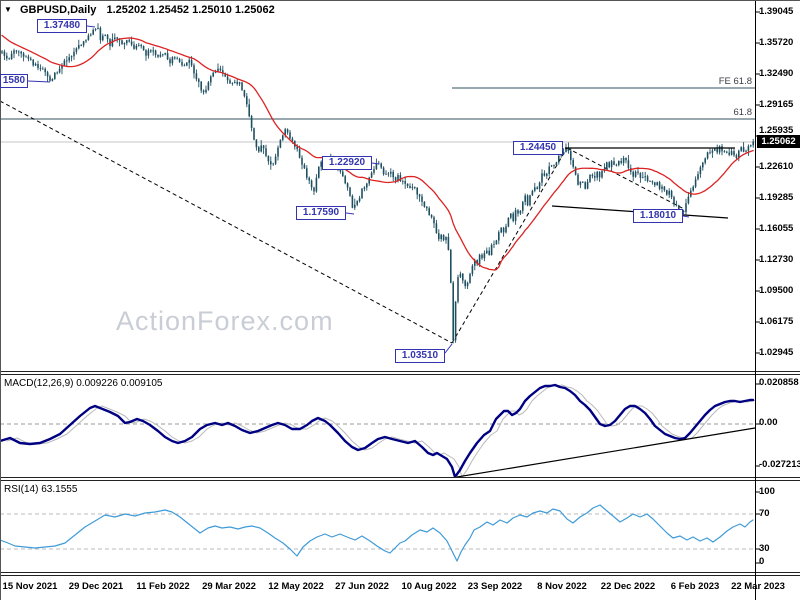 The height and width of the screenshot is (600, 800). Describe the element at coordinates (743, 112) in the screenshot. I see `fib-label-618: 61.8` at that location.